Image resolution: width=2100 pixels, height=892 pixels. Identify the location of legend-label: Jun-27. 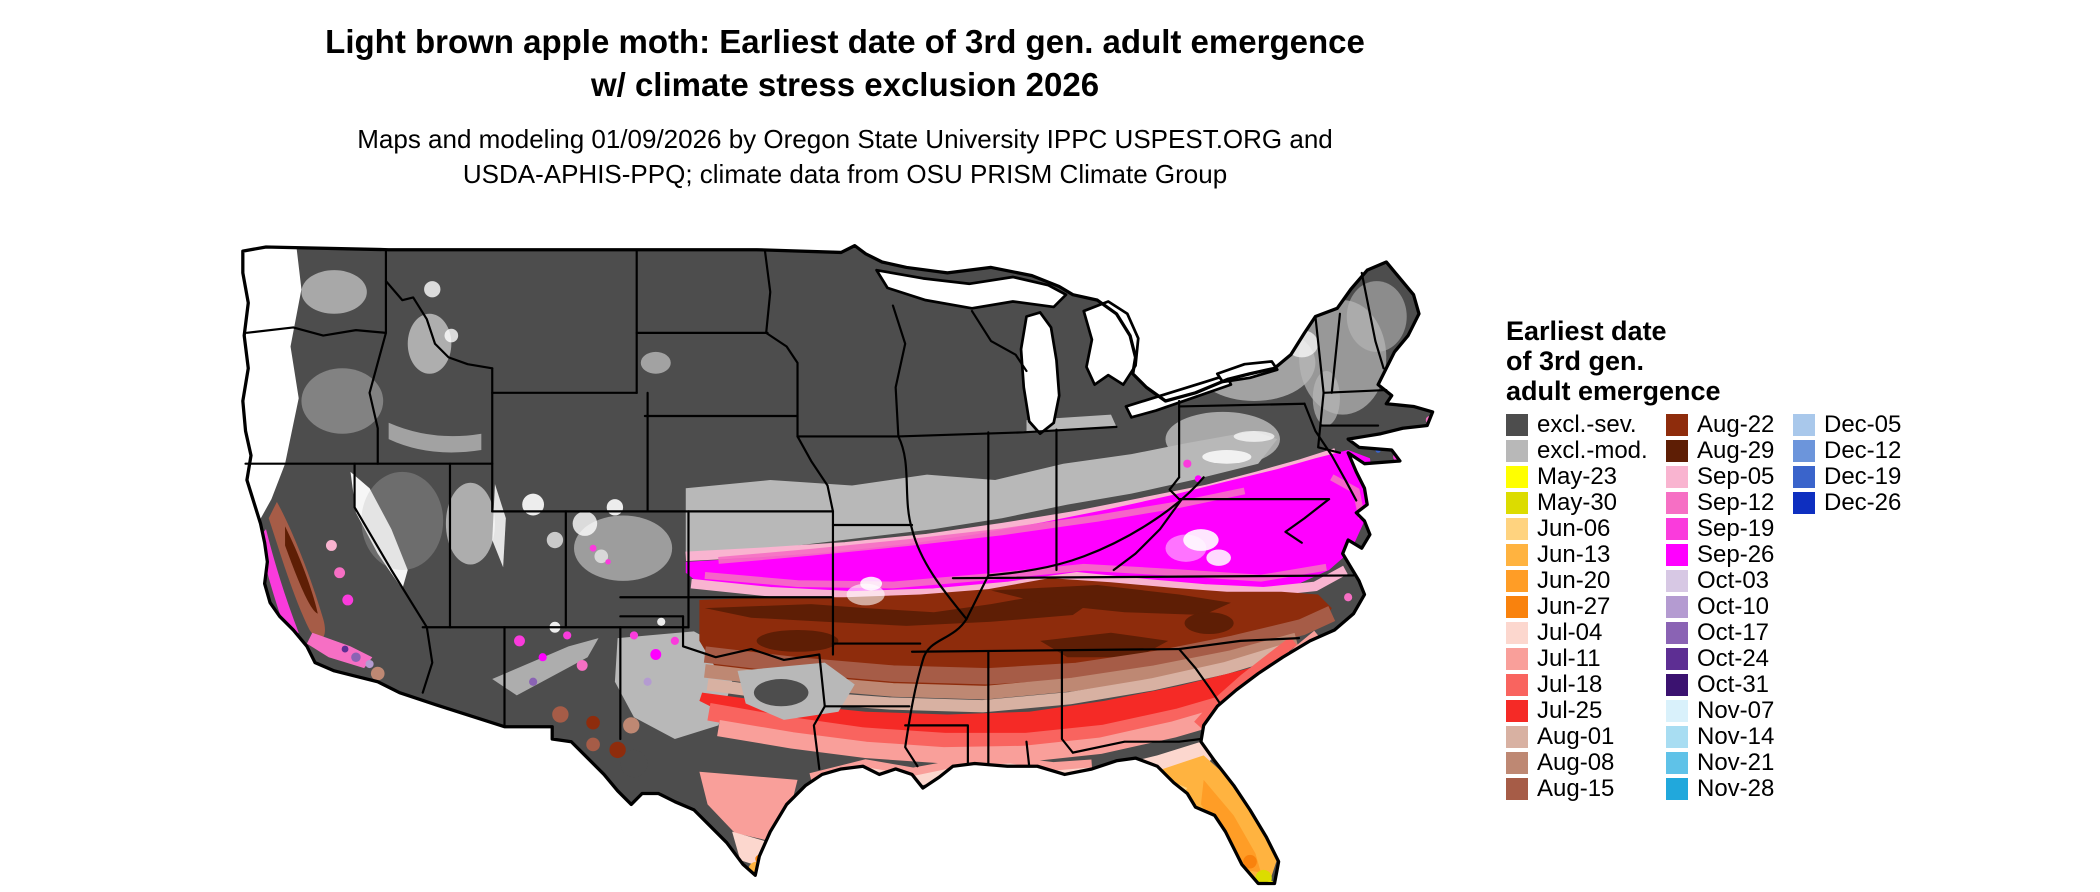
(1574, 606).